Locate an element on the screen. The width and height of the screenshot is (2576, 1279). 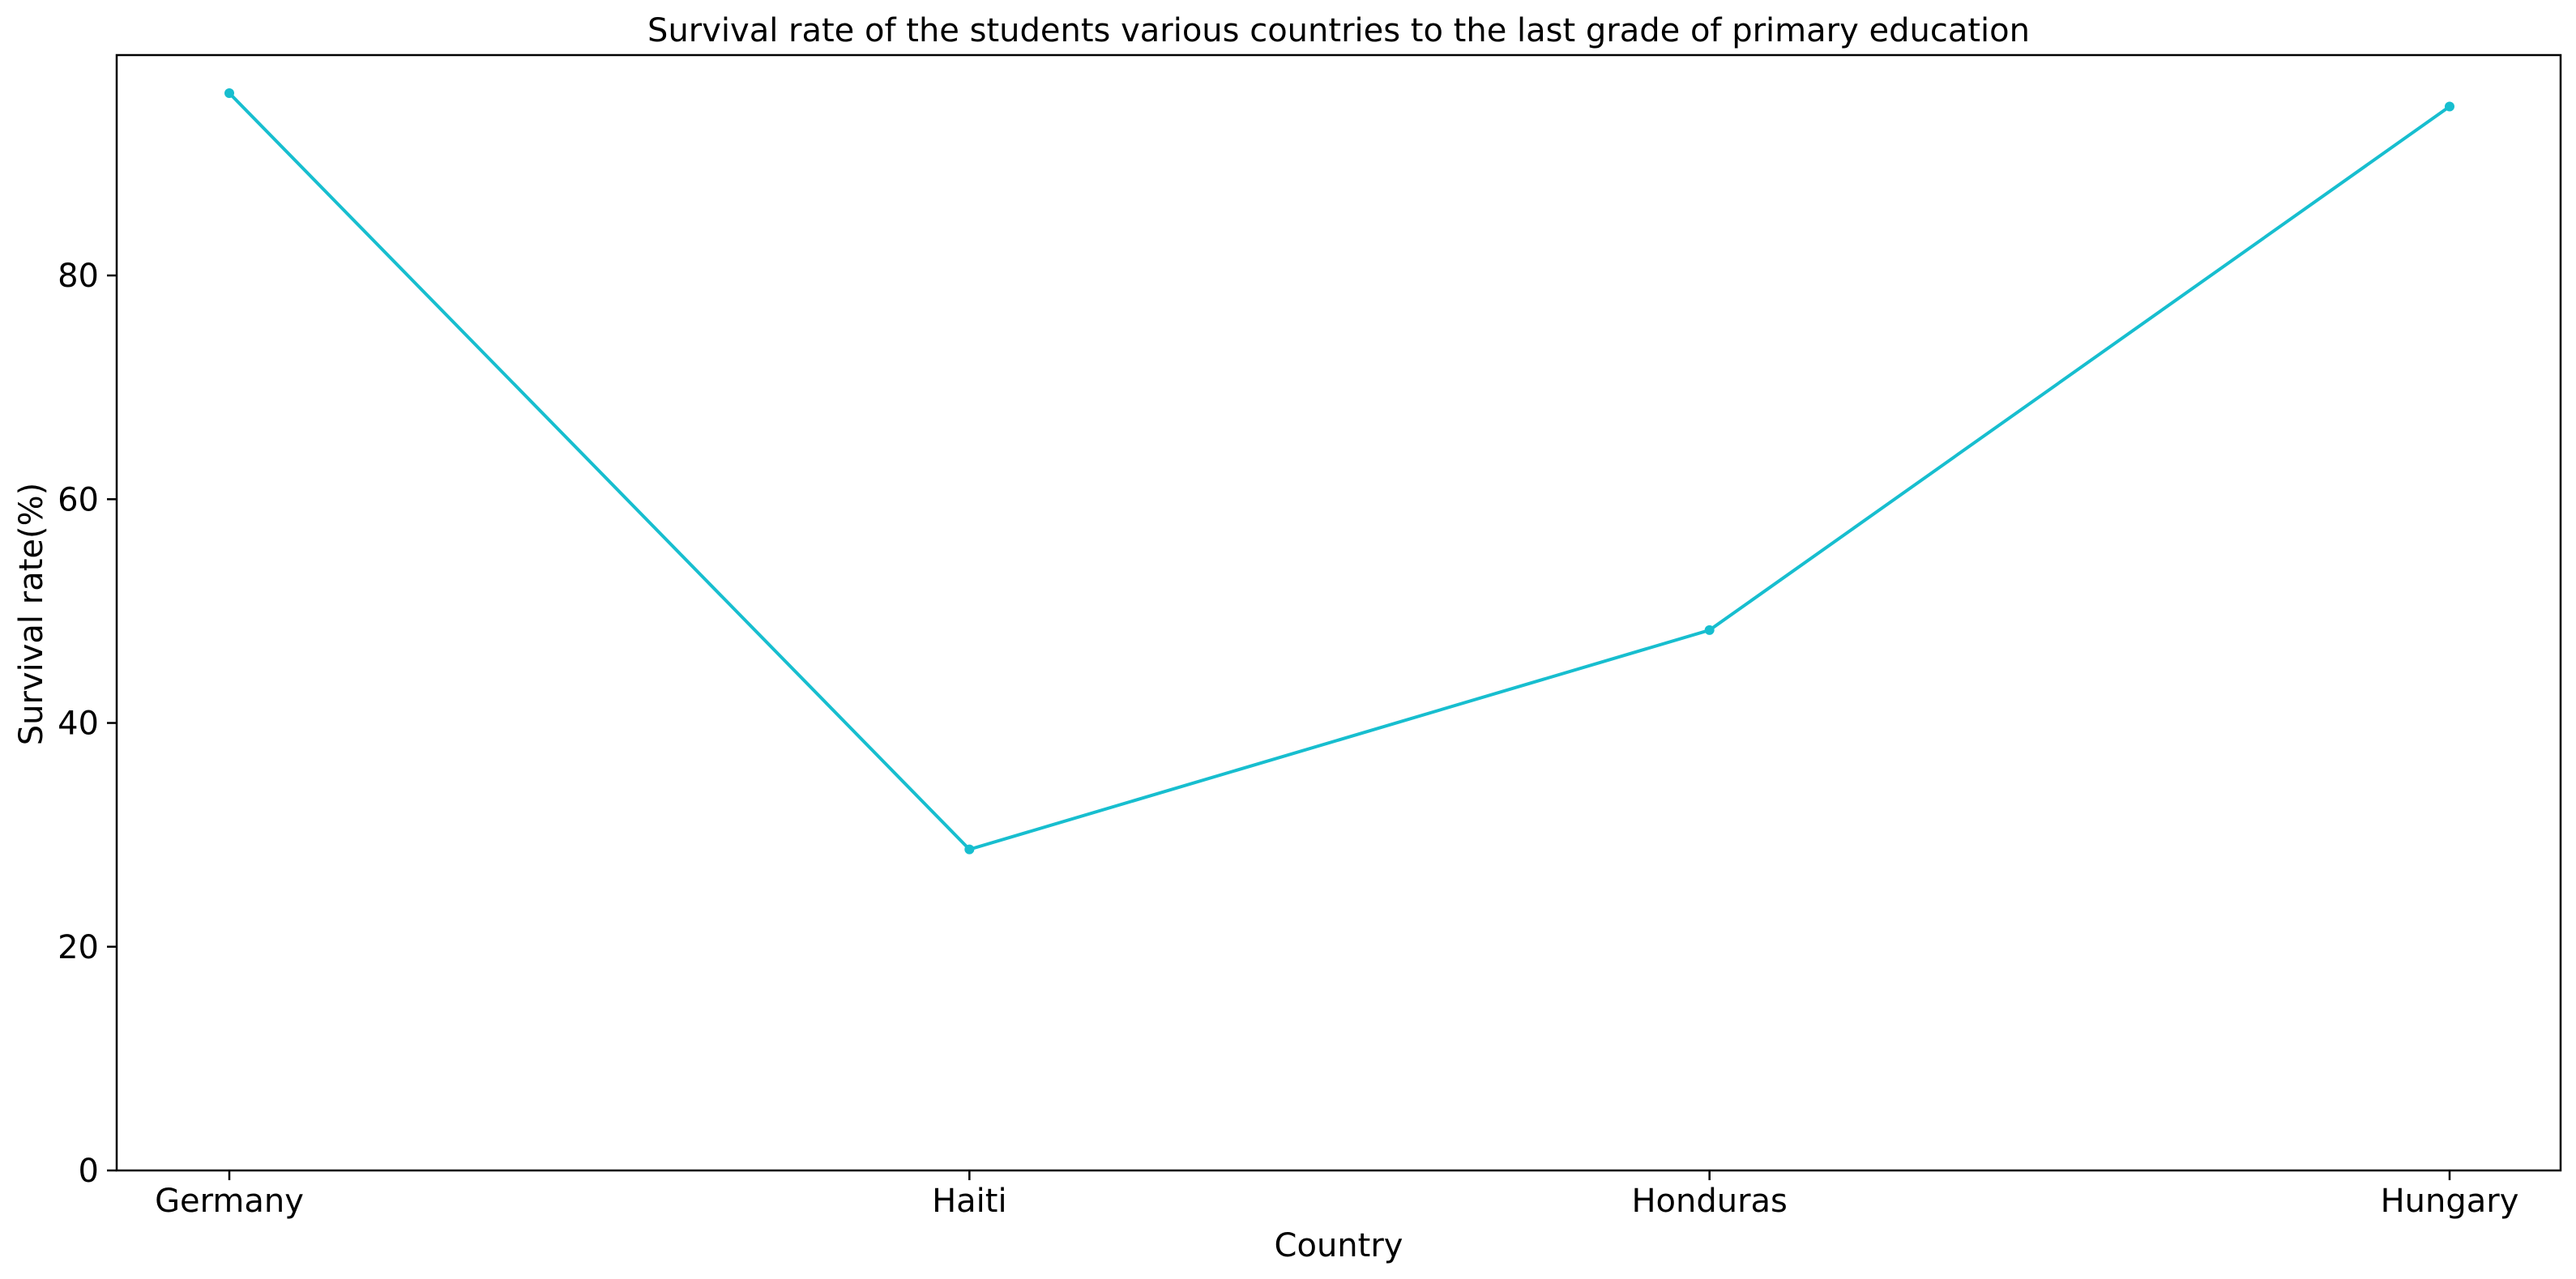
y-tick-label: 20 is located at coordinates (78, 947).